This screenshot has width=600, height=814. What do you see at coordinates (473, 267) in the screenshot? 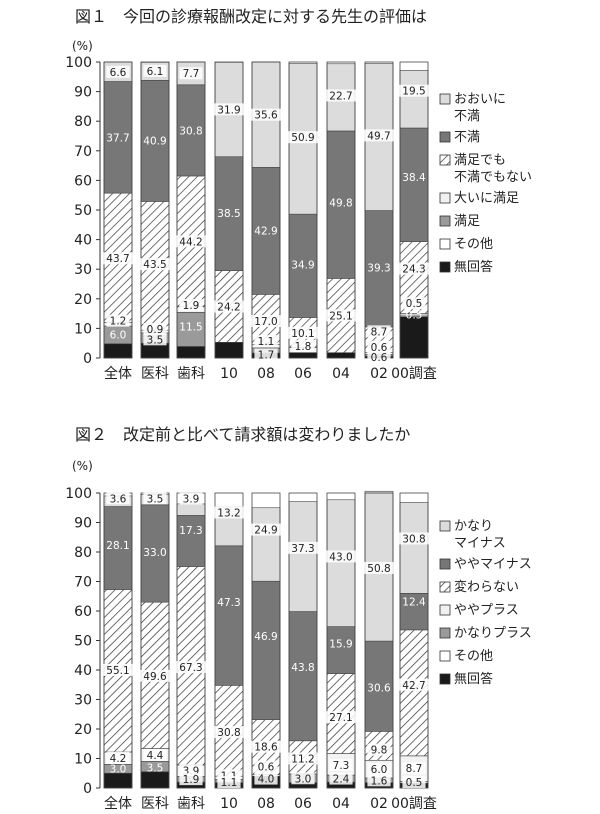
I see `chart-1-legend-label: 無回答` at bounding box center [473, 267].